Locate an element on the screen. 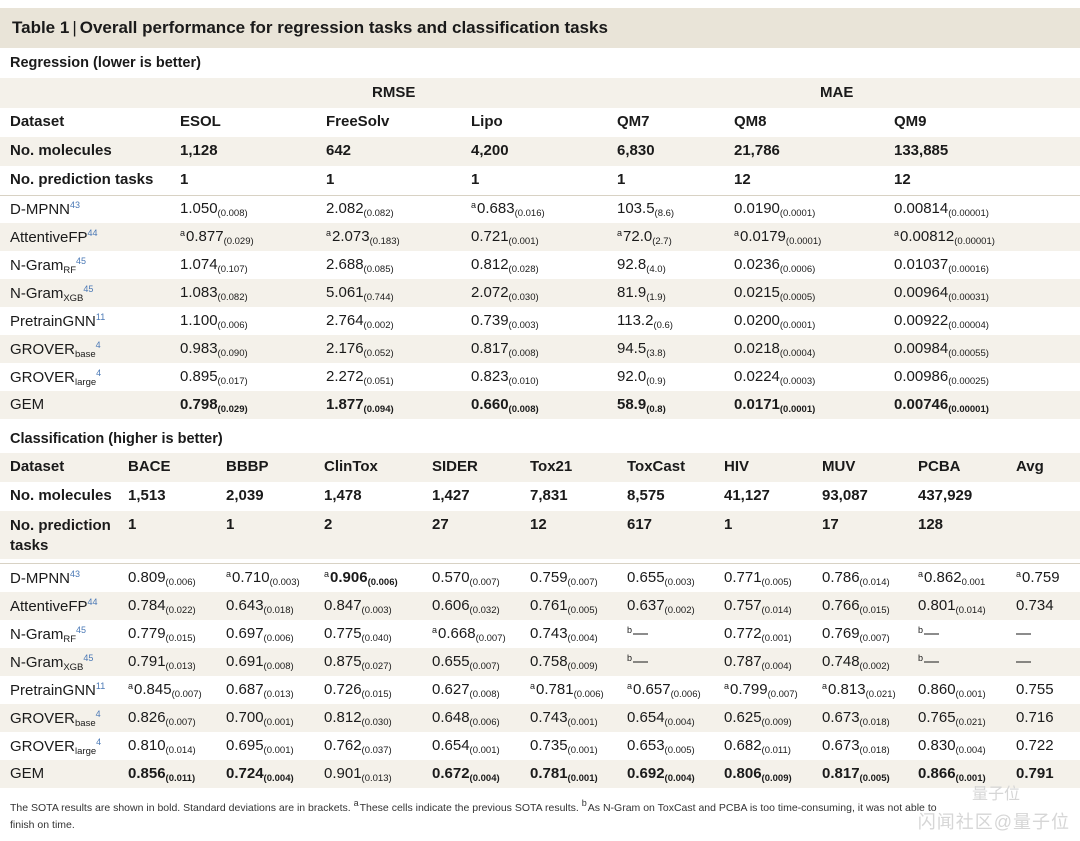 The image size is (1080, 841). value-cell: a0.845(0.007) is located at coordinates (165, 690).